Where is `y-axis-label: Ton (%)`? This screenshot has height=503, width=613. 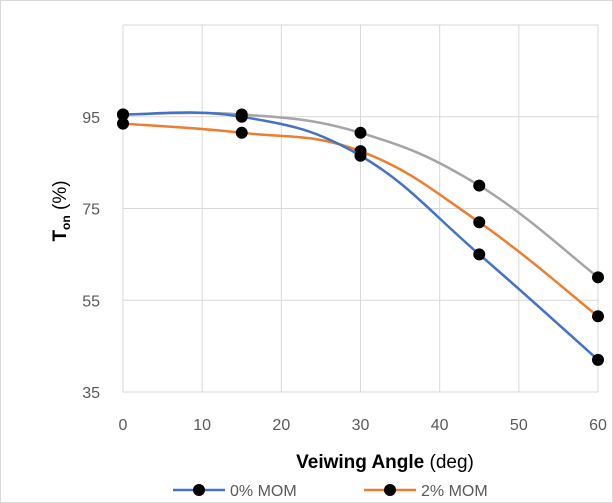
y-axis-label: Ton (%) is located at coordinates (61, 210).